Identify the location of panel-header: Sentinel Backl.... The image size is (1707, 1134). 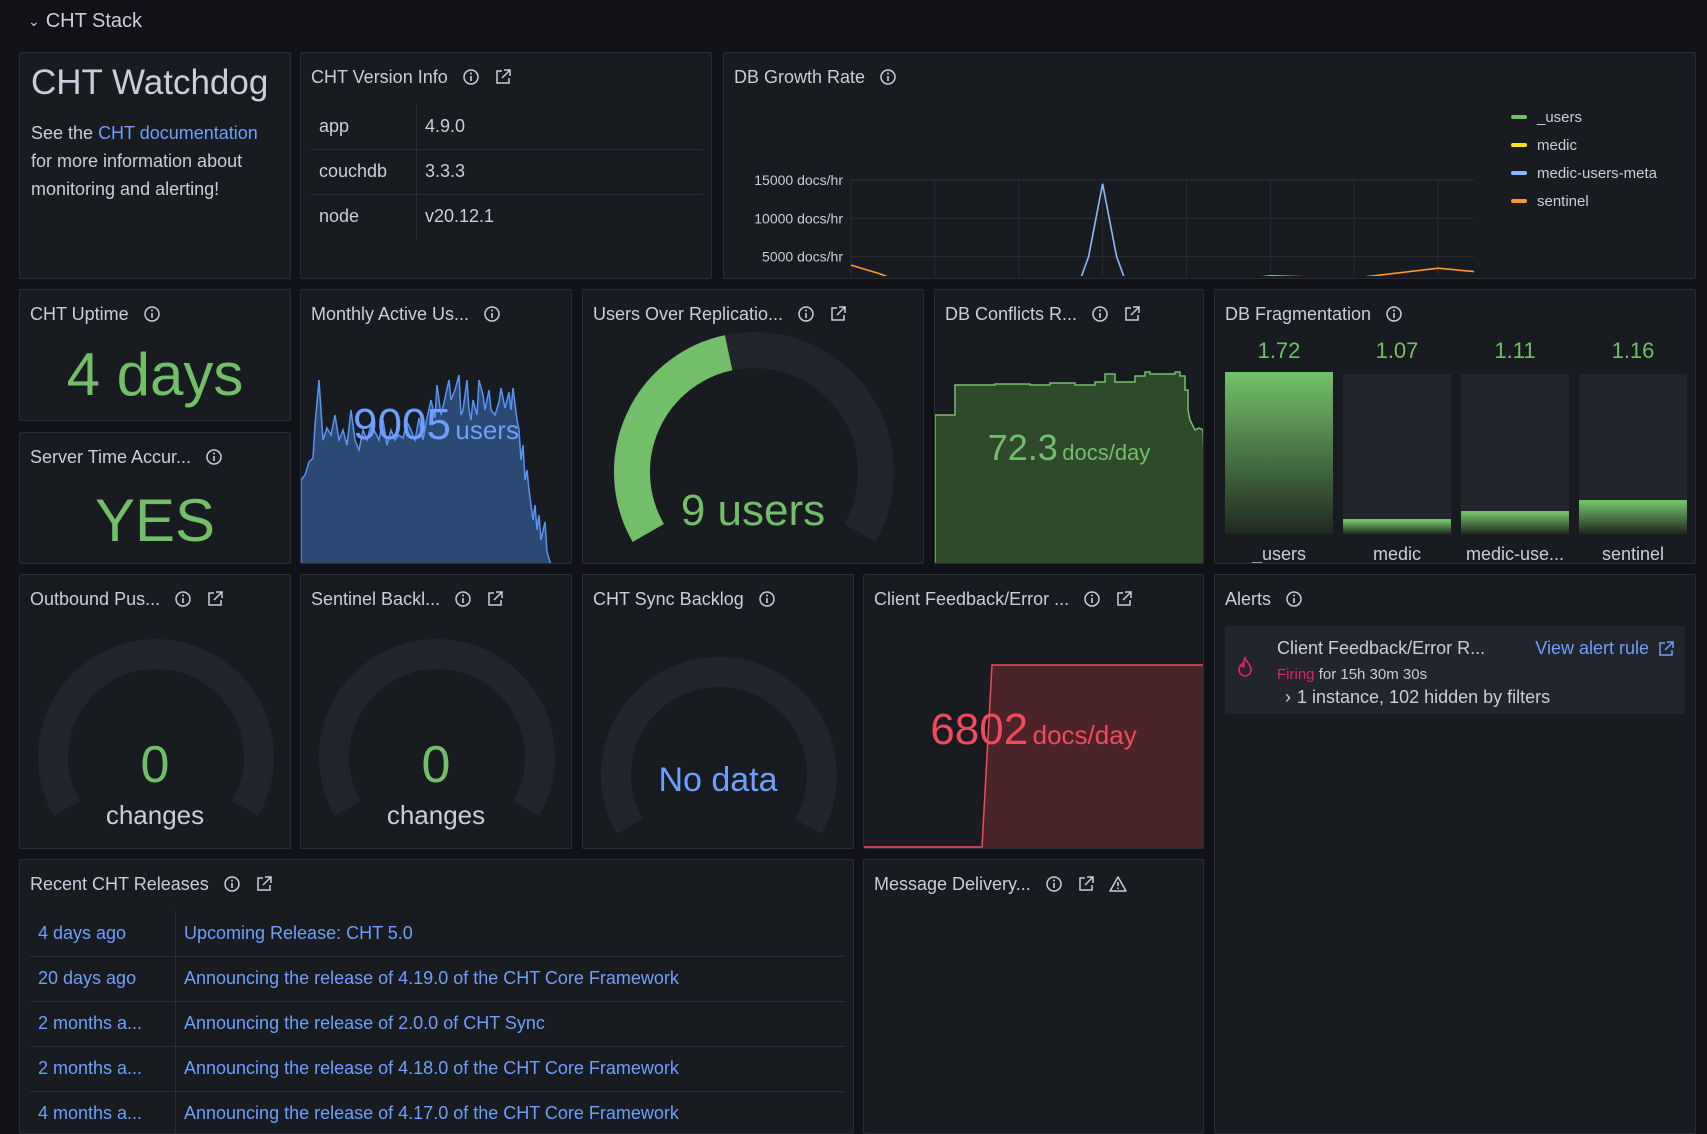
(436, 599).